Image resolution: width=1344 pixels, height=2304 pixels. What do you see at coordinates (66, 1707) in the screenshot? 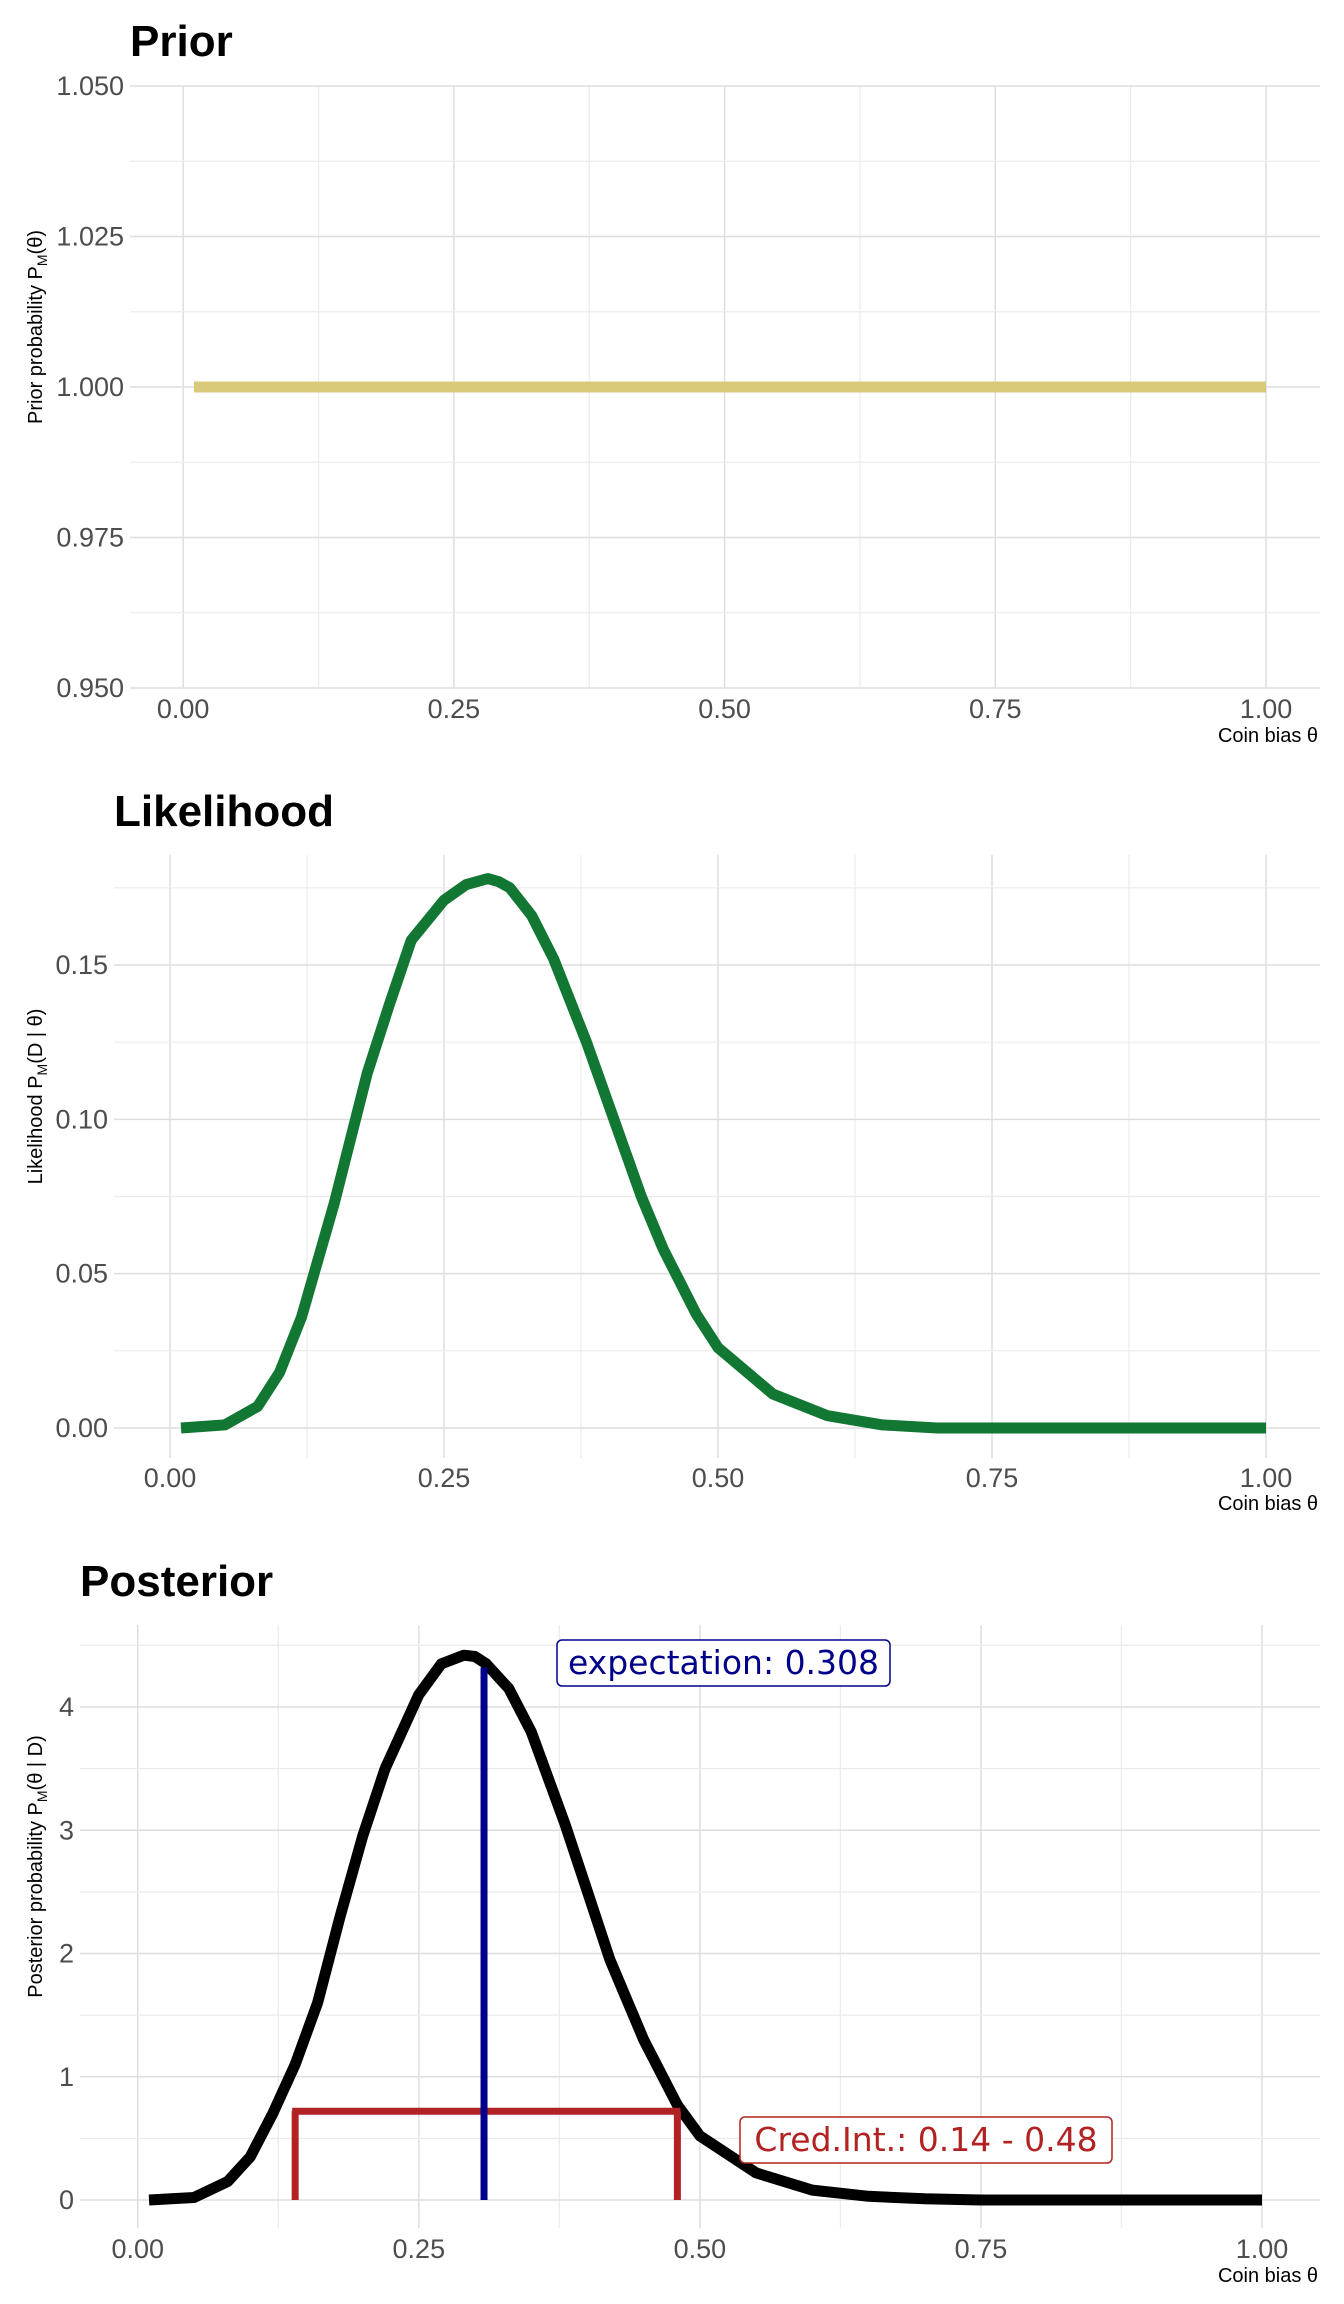
I see `y-tick-label: 4` at bounding box center [66, 1707].